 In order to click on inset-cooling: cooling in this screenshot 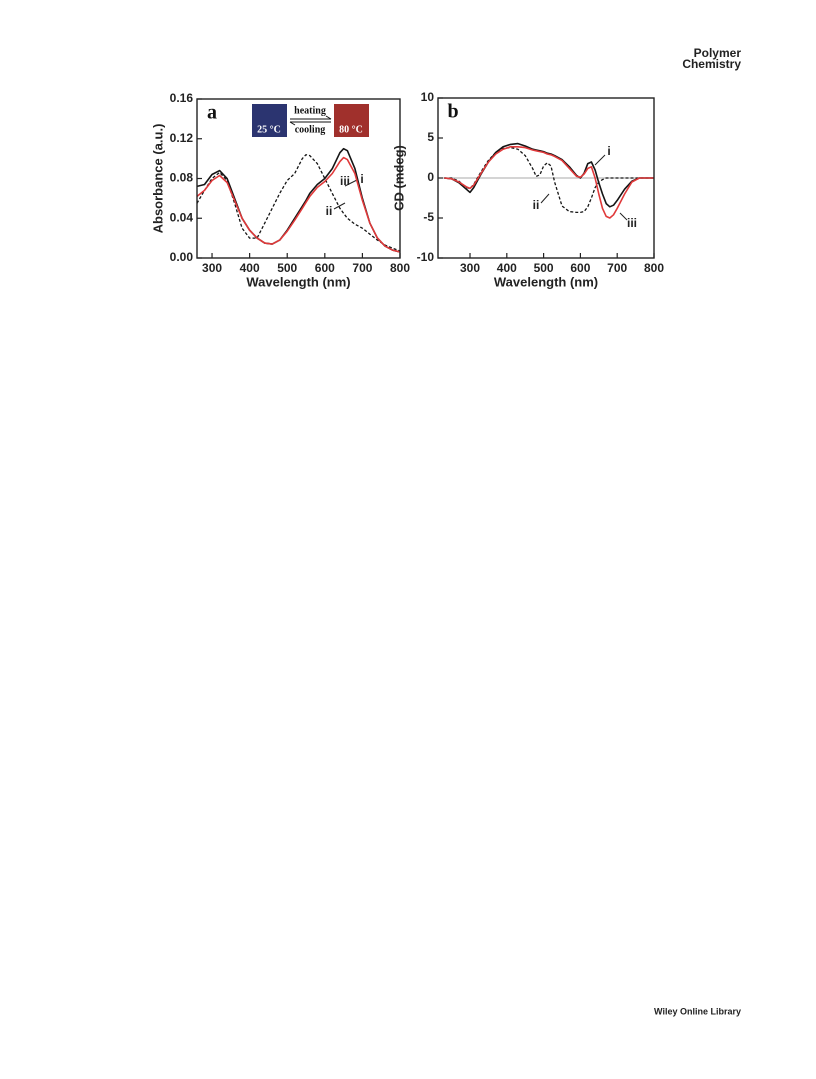, I will do `click(310, 129)`.